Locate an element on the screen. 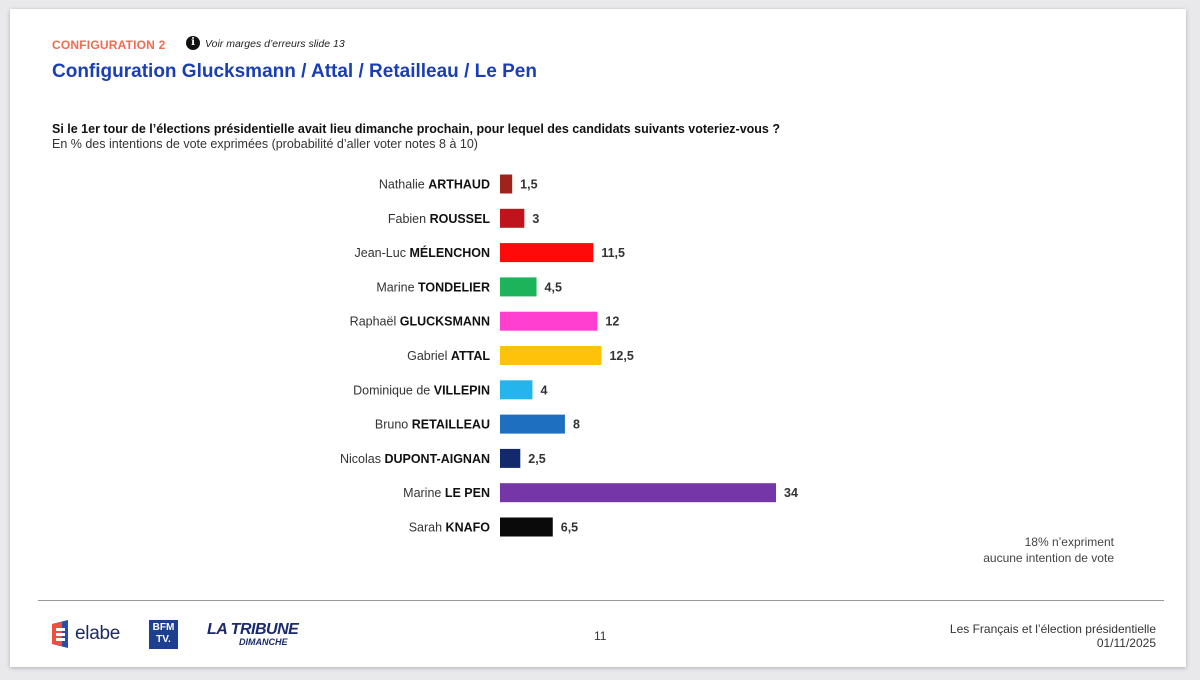 This screenshot has width=1200, height=680. candidate-first-name: Jean-Luc is located at coordinates (382, 253).